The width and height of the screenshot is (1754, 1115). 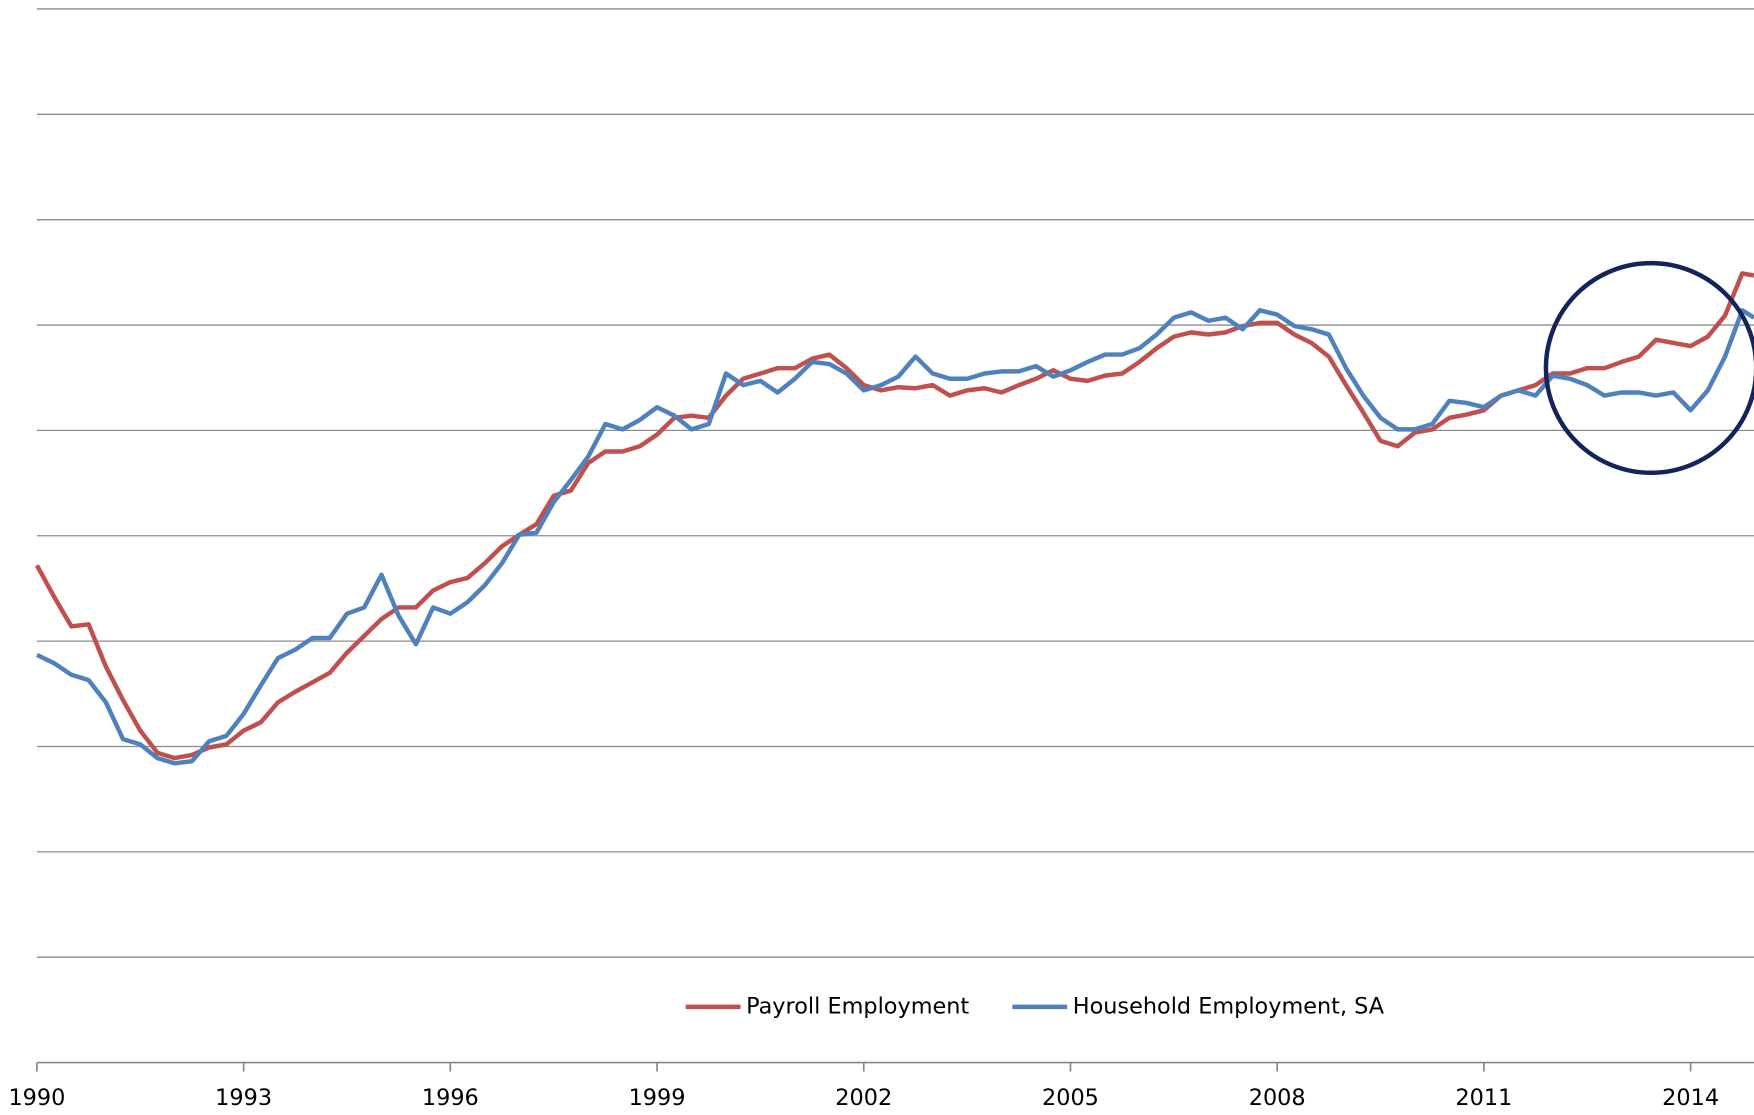 What do you see at coordinates (863, 1098) in the screenshot?
I see `x-tick-label: 2002` at bounding box center [863, 1098].